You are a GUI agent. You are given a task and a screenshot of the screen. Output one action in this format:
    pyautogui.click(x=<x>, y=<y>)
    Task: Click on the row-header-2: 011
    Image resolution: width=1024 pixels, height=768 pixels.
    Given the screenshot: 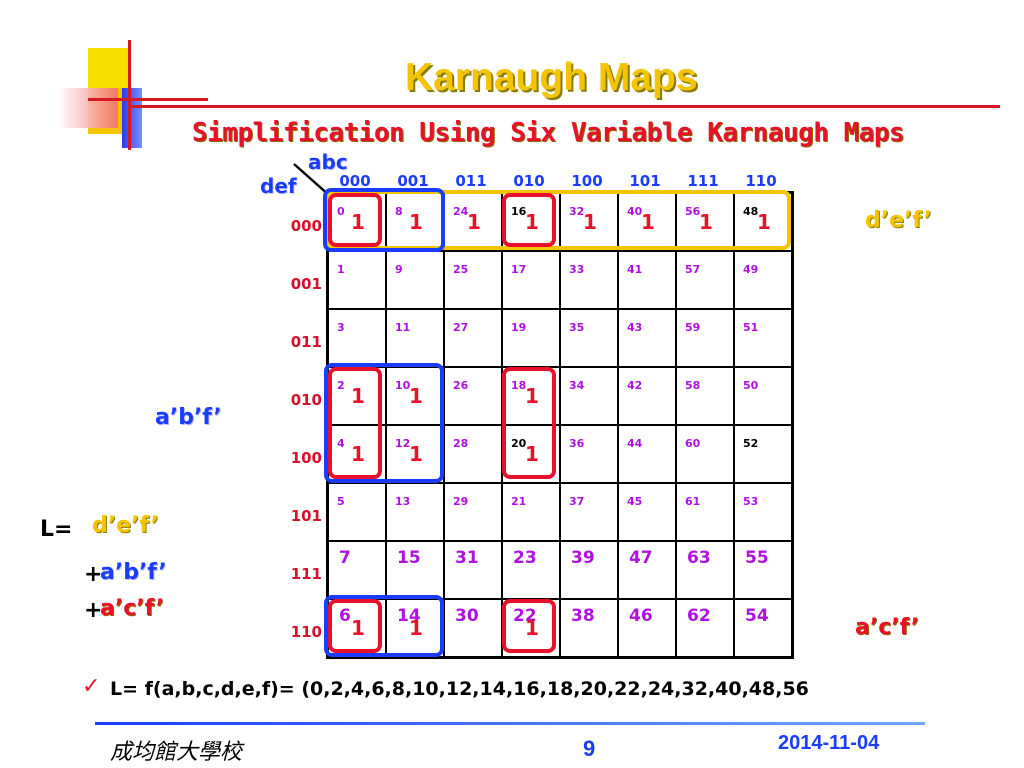 What is the action you would take?
    pyautogui.click(x=306, y=342)
    